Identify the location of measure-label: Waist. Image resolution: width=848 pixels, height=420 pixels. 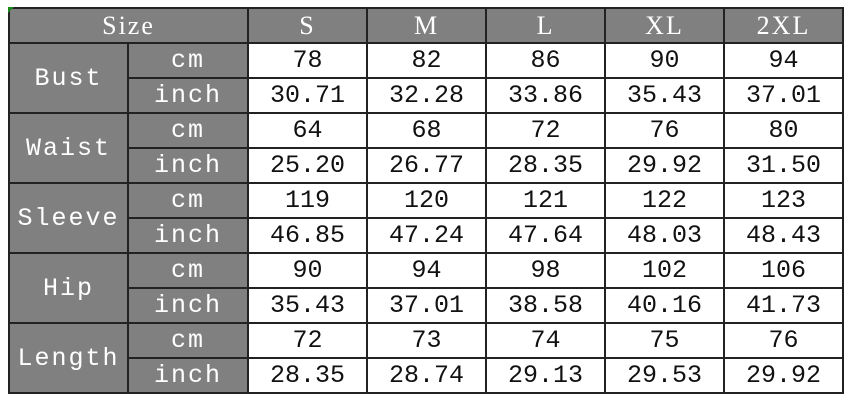
(68, 148).